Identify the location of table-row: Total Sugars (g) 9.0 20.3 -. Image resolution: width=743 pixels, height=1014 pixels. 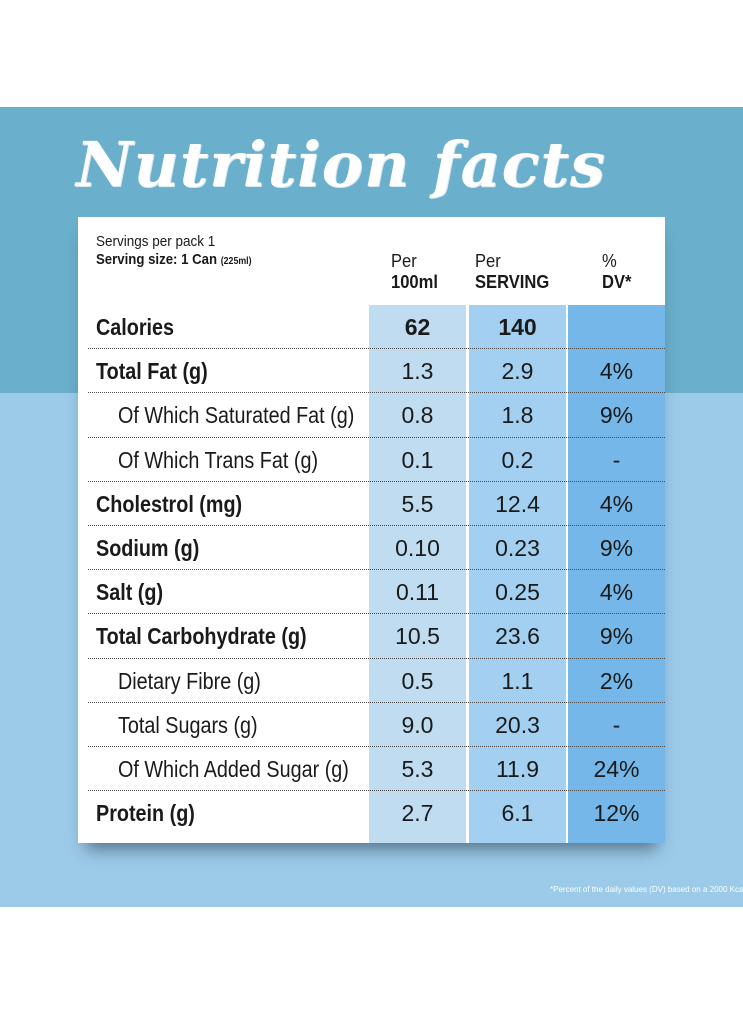
(371, 725).